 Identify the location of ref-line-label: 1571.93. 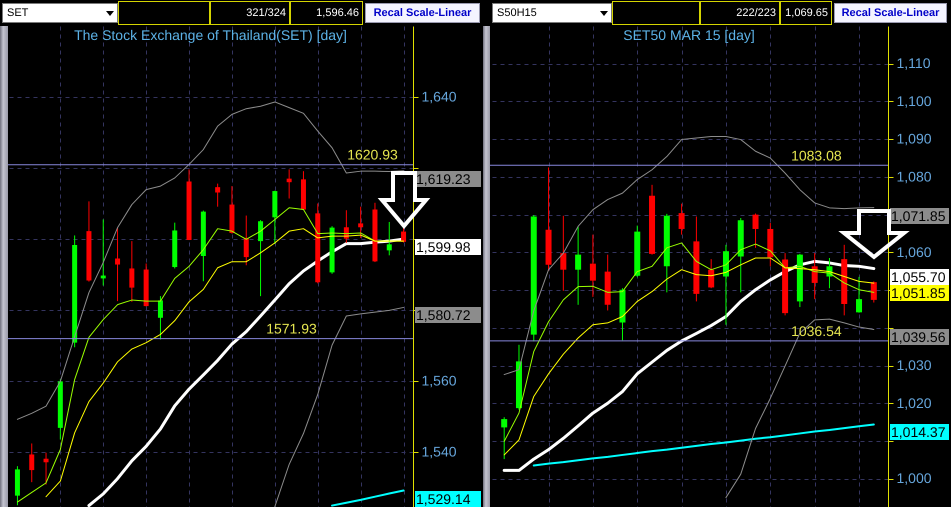
(292, 328).